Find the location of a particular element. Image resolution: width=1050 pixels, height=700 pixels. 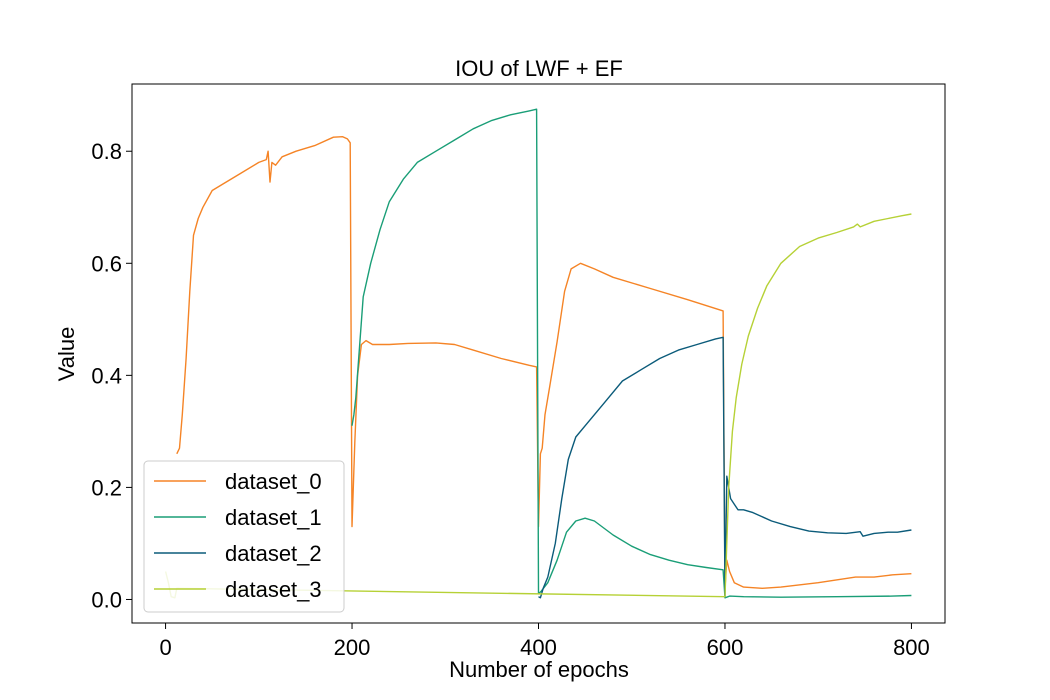

x-tick-label: 200 is located at coordinates (352, 647).